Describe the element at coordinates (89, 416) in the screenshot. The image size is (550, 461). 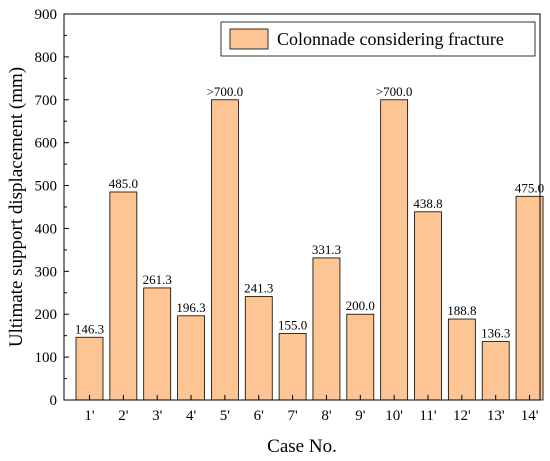
I see `x-tick-label: 1'` at that location.